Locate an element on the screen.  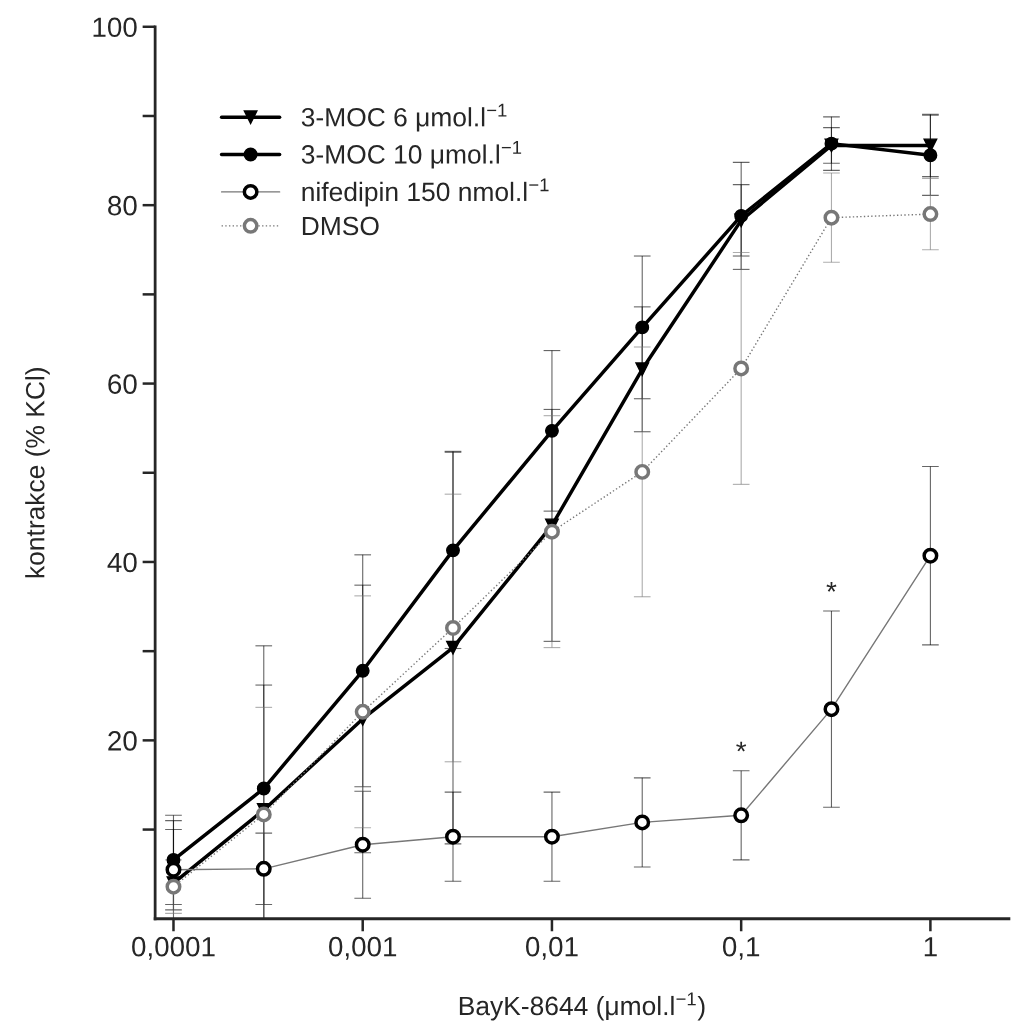
y-axis-title: kontrakce (% KCl) is located at coordinates (37, 473).